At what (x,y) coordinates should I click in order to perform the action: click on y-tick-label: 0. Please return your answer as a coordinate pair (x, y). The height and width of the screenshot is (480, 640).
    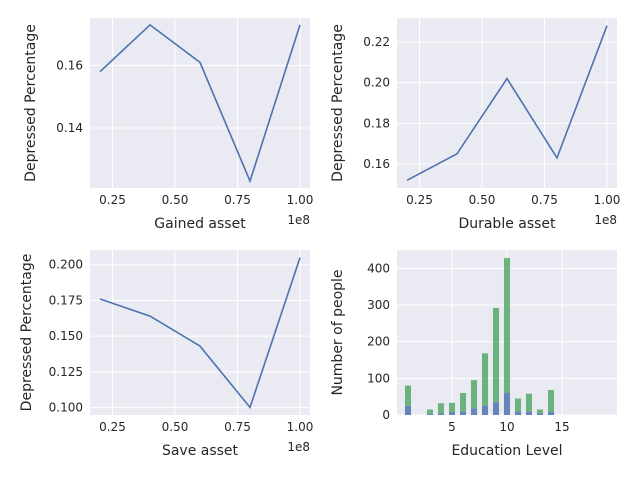
    Looking at the image, I should click on (386, 415).